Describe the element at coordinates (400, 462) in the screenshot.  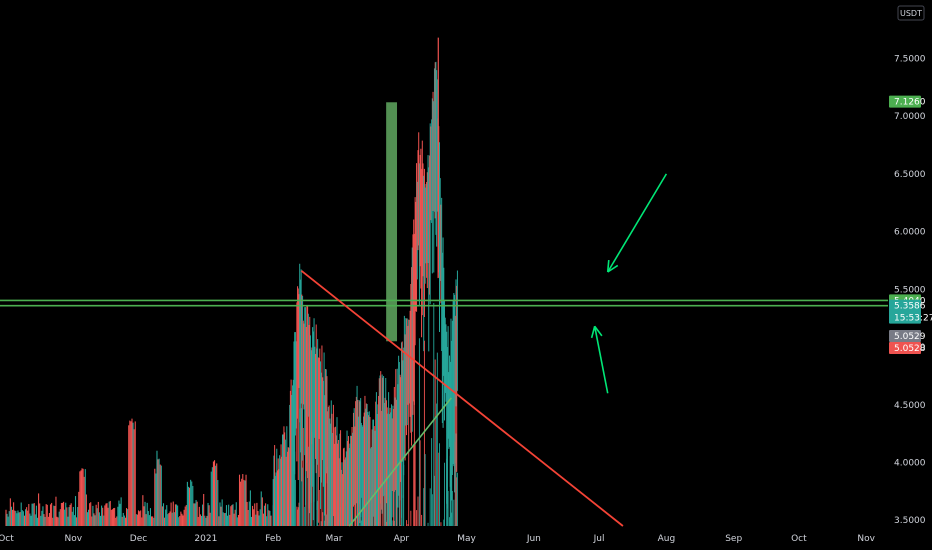
I see `trendline-up` at that location.